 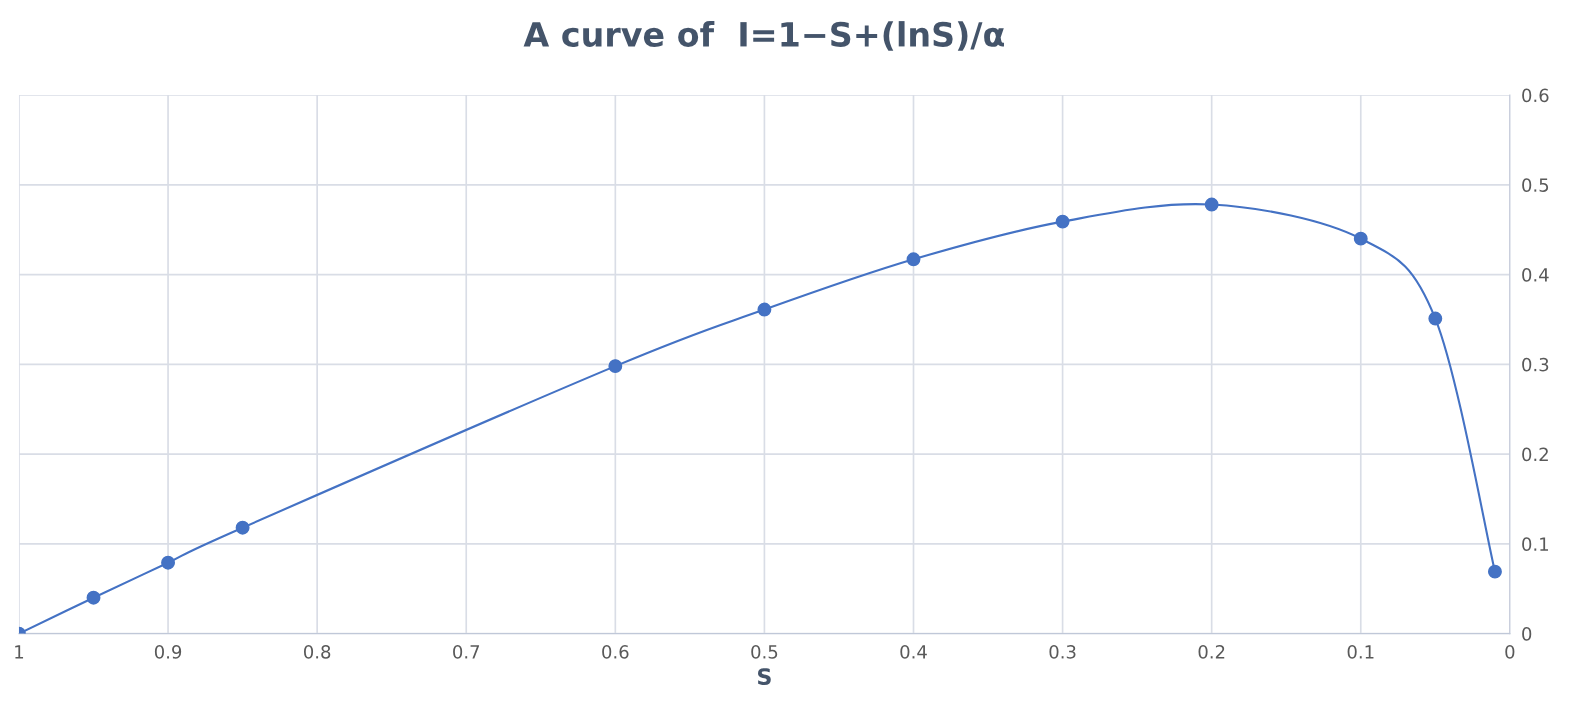 What do you see at coordinates (1211, 652) in the screenshot?
I see `x-tick-label: 0.2` at bounding box center [1211, 652].